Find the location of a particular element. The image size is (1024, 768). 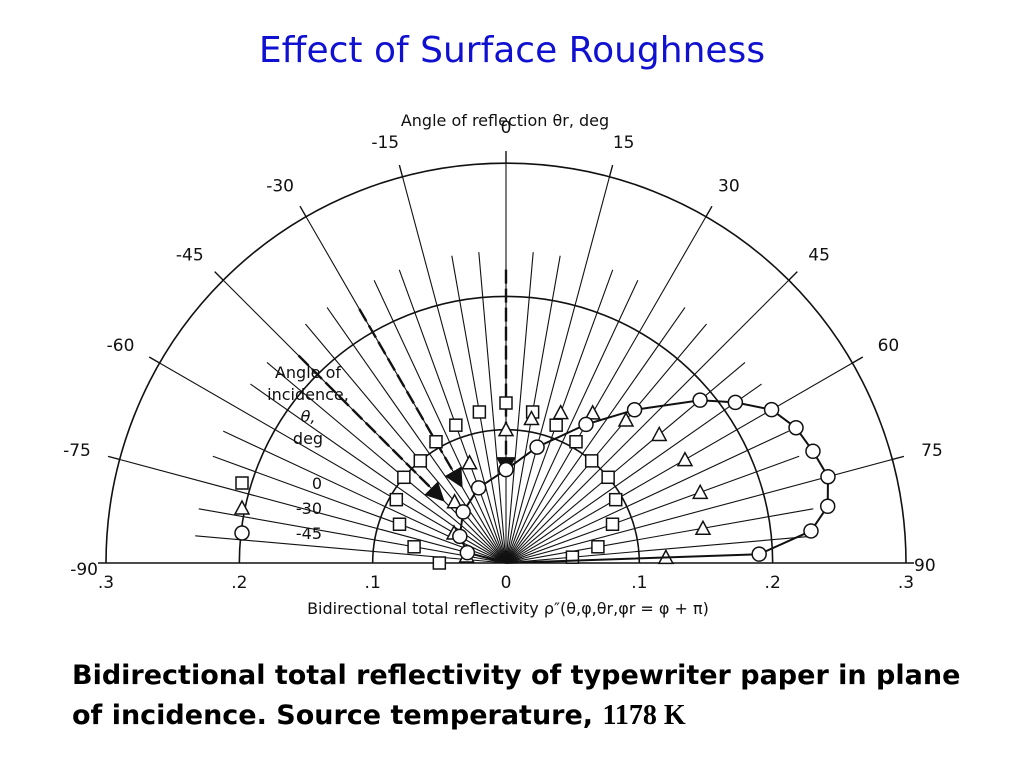

angle-tick-label: -90 is located at coordinates (84, 570).